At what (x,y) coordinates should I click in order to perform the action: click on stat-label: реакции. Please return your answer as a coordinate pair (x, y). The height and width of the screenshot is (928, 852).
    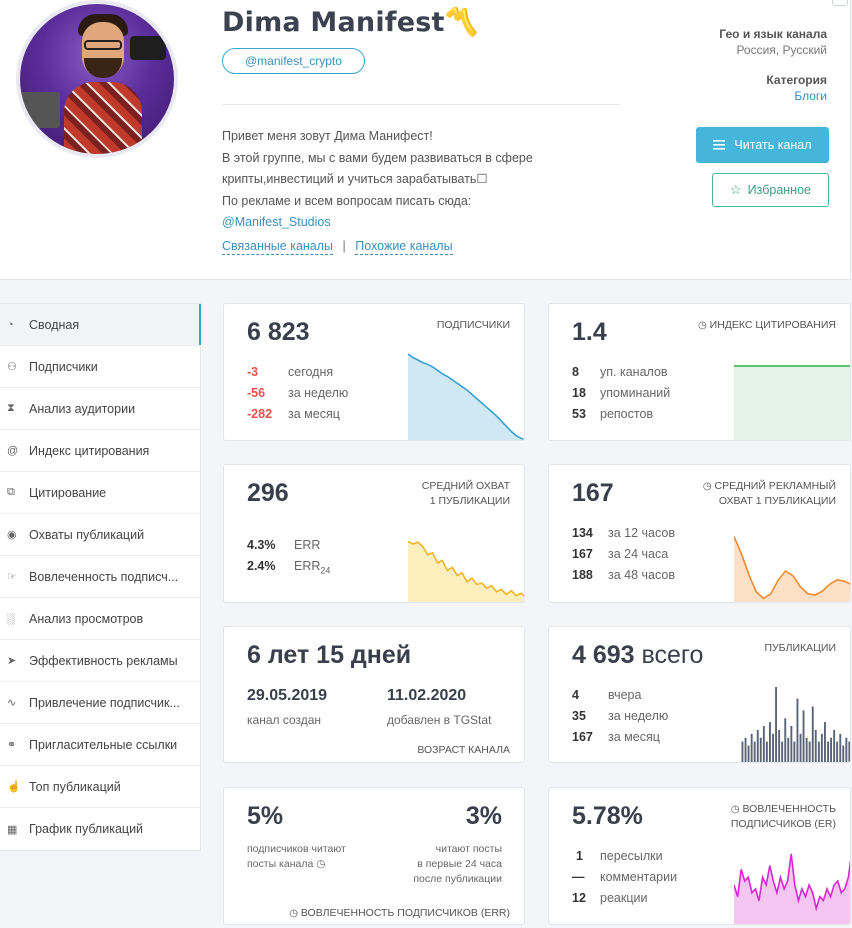
    Looking at the image, I should click on (624, 898).